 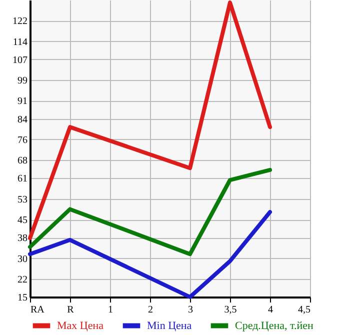 What do you see at coordinates (23, 102) in the screenshot?
I see `y-tick-label: 91` at bounding box center [23, 102].